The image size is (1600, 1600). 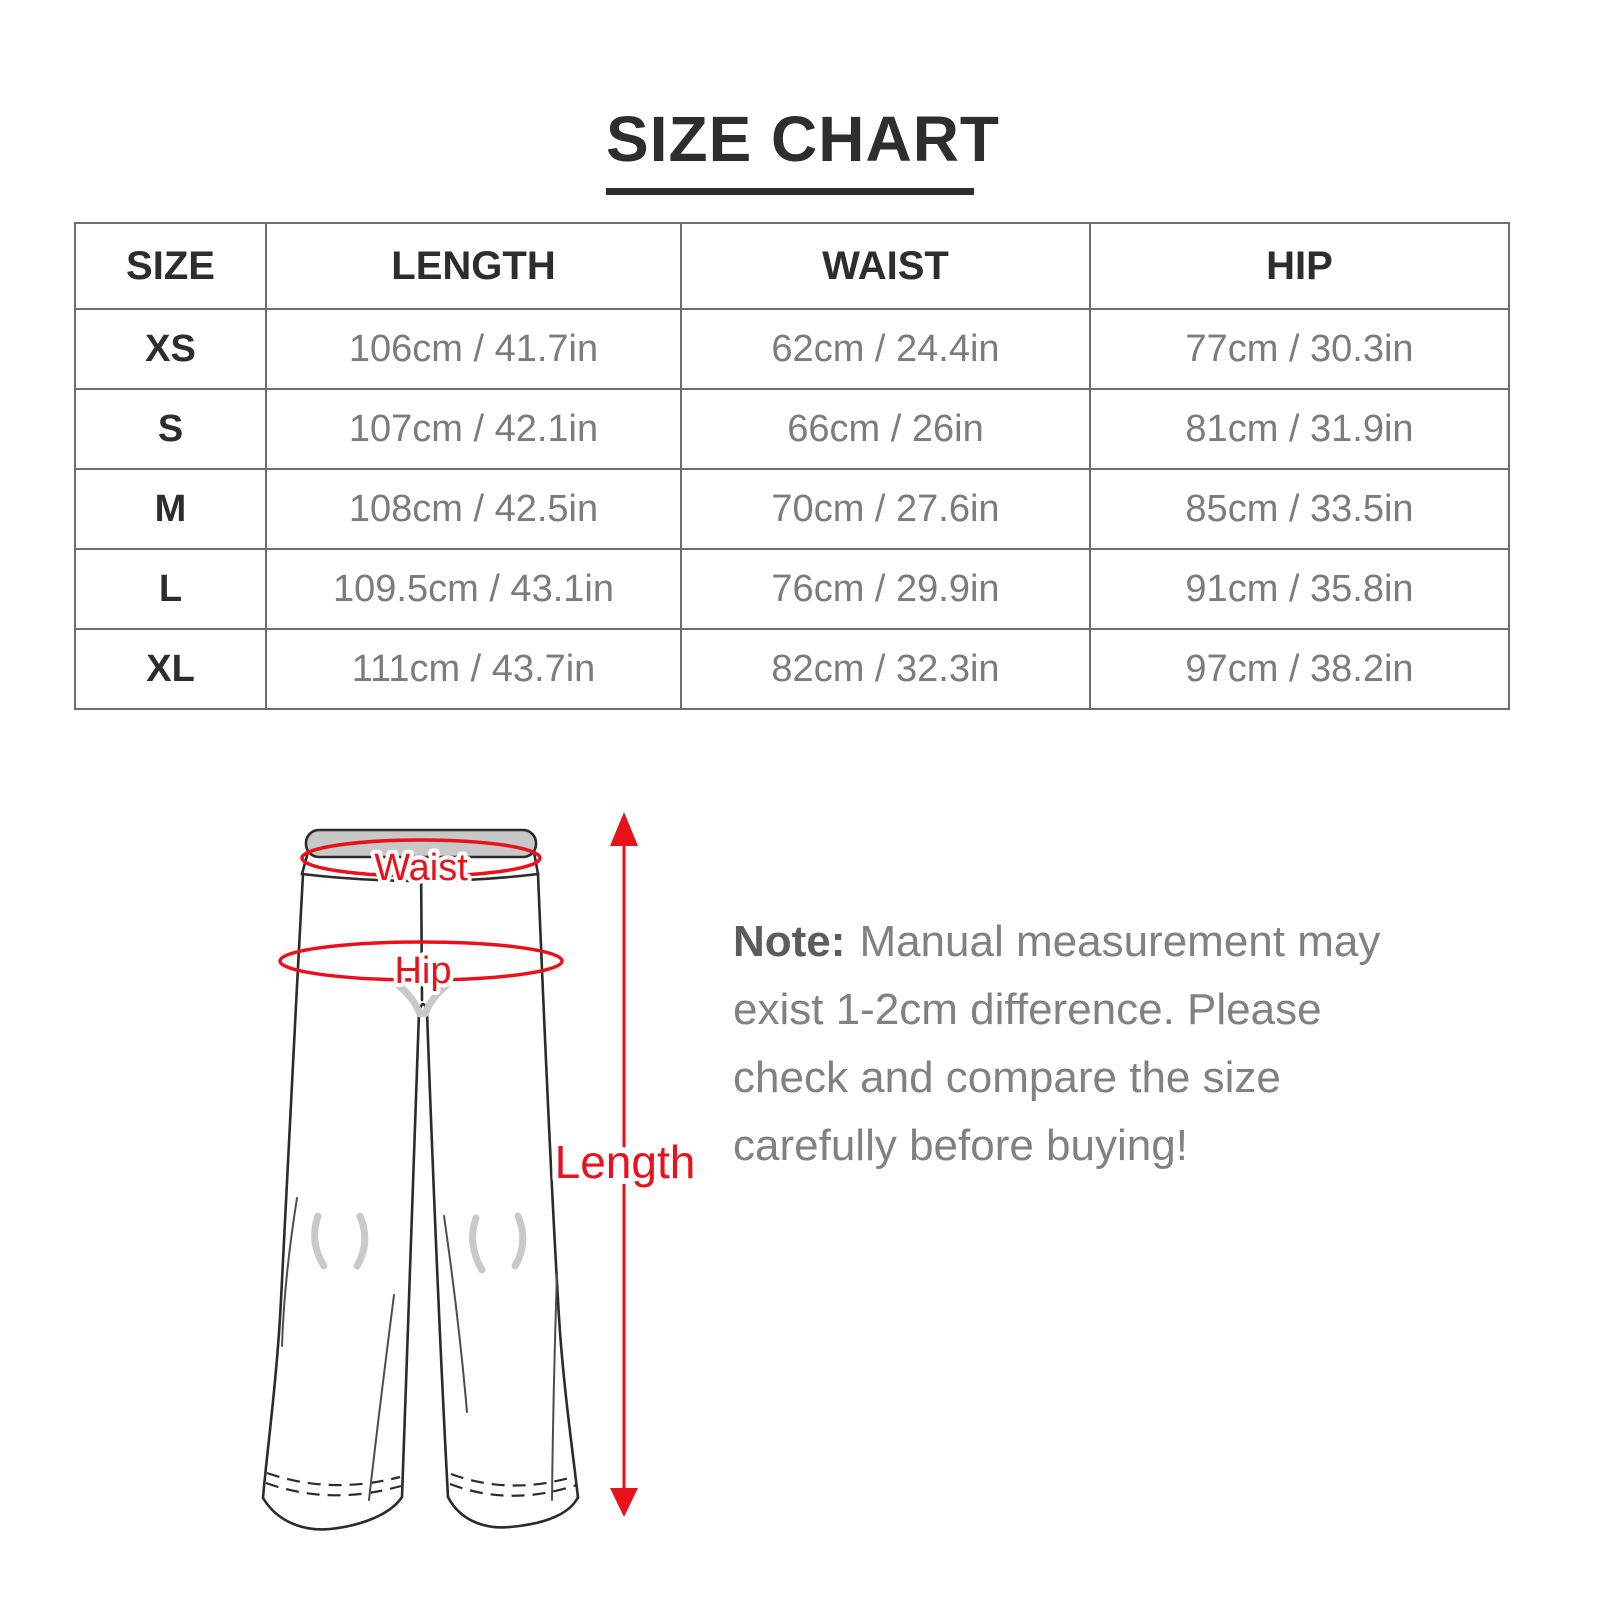 I want to click on right-hem-stitching, so click(x=513, y=1484).